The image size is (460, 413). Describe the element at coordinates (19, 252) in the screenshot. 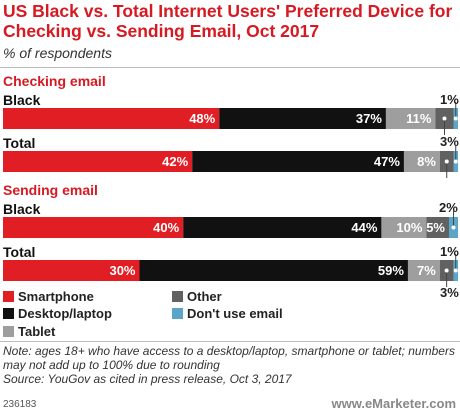

I see `row-label-sending-total: Total` at that location.